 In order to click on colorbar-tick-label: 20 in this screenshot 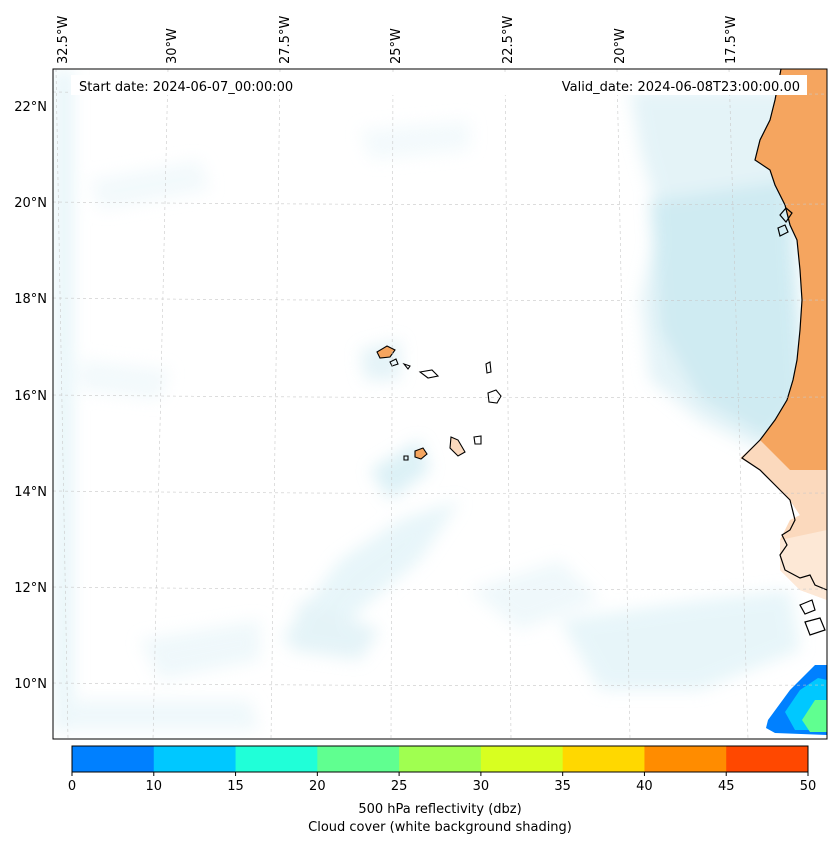, I will do `click(317, 786)`.